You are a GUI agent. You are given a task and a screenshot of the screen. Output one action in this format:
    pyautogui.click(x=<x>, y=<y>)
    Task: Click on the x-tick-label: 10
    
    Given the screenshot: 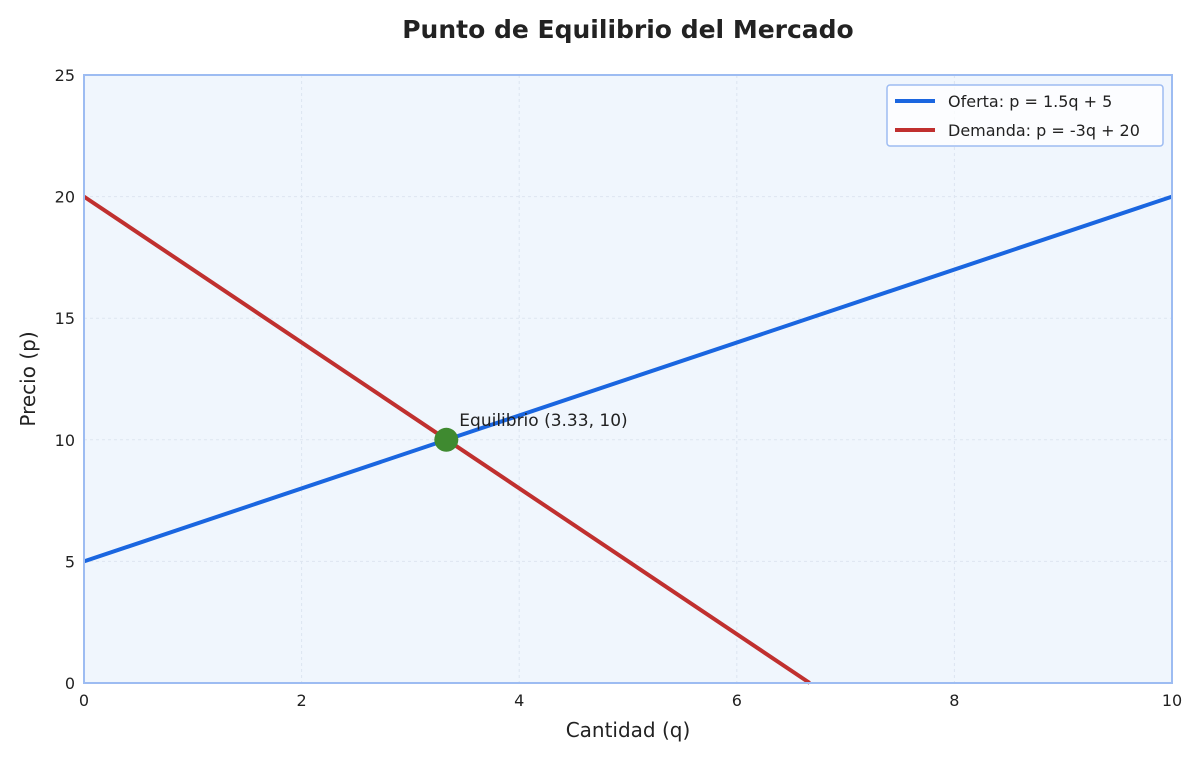 What is the action you would take?
    pyautogui.click(x=1172, y=700)
    